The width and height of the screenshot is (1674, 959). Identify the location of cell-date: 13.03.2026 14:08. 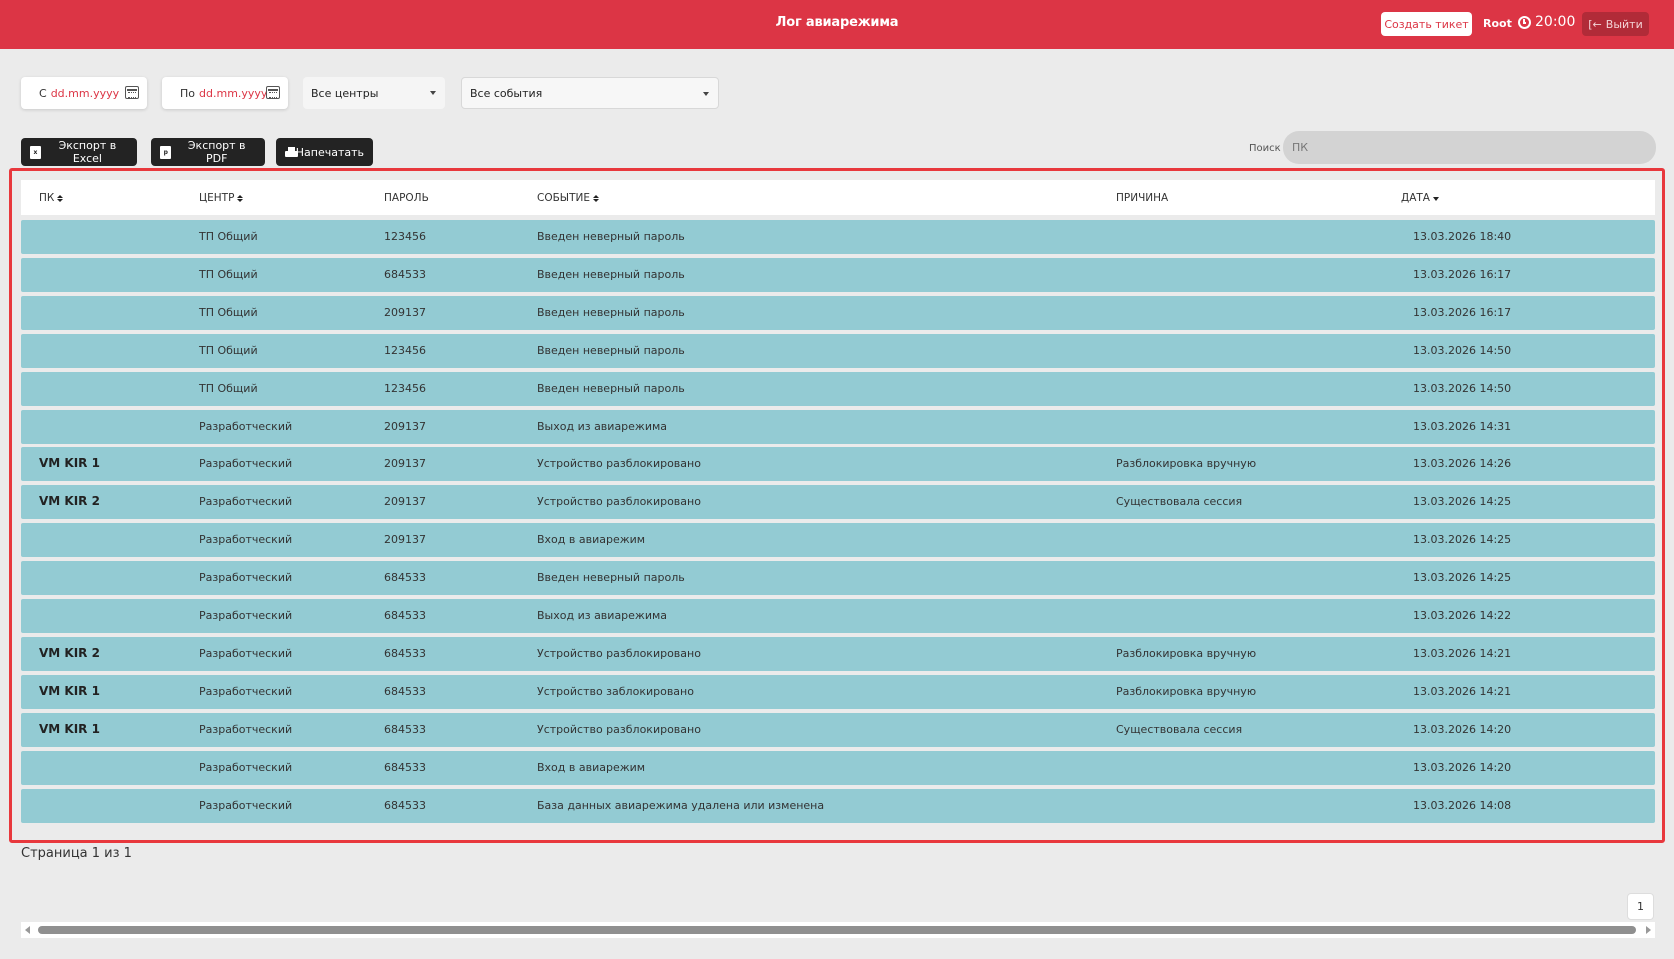
(1462, 805).